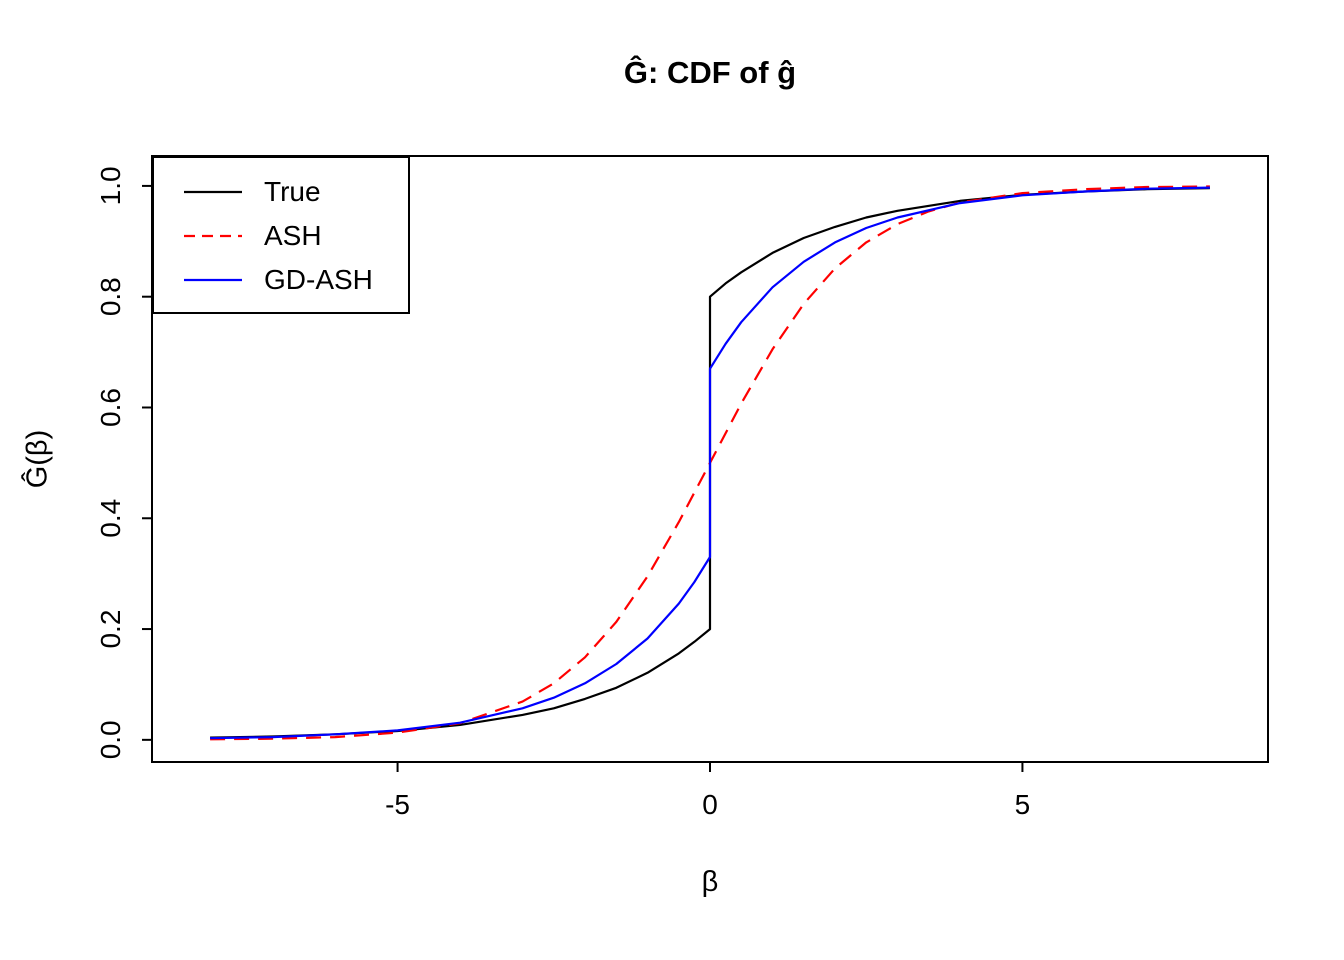 This screenshot has width=1344, height=960. What do you see at coordinates (110, 407) in the screenshot?
I see `y-tick-label: 0.6` at bounding box center [110, 407].